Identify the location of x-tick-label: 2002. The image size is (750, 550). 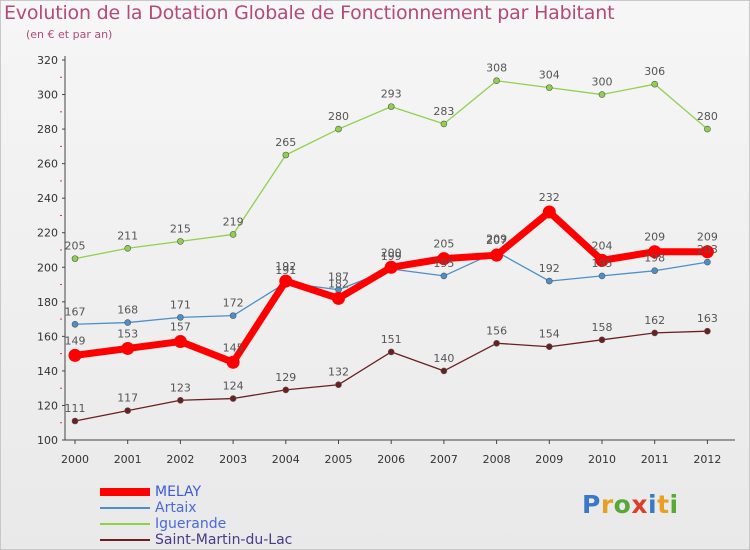
(180, 459).